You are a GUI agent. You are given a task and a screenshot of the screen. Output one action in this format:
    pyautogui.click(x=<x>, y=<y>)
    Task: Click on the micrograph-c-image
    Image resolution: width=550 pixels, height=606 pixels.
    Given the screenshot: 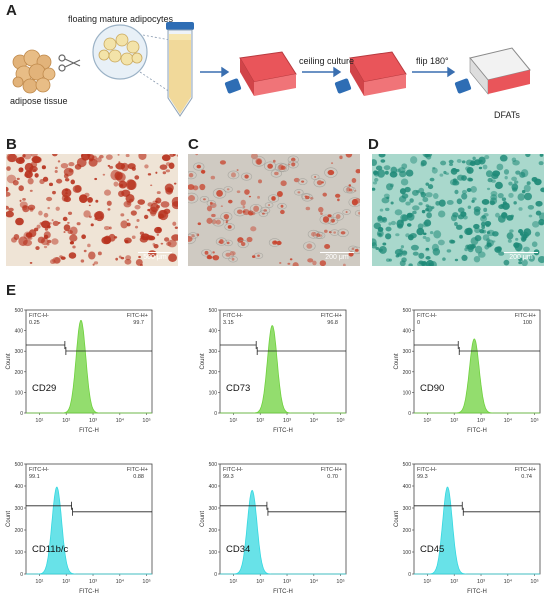 What is the action you would take?
    pyautogui.click(x=274, y=210)
    